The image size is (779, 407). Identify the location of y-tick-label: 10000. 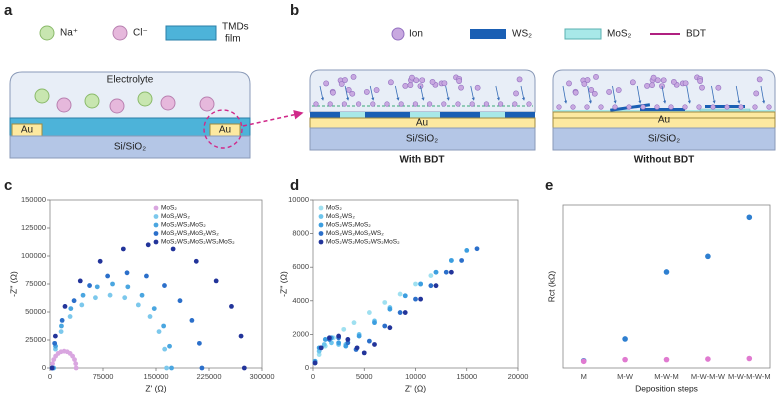
(298, 199).